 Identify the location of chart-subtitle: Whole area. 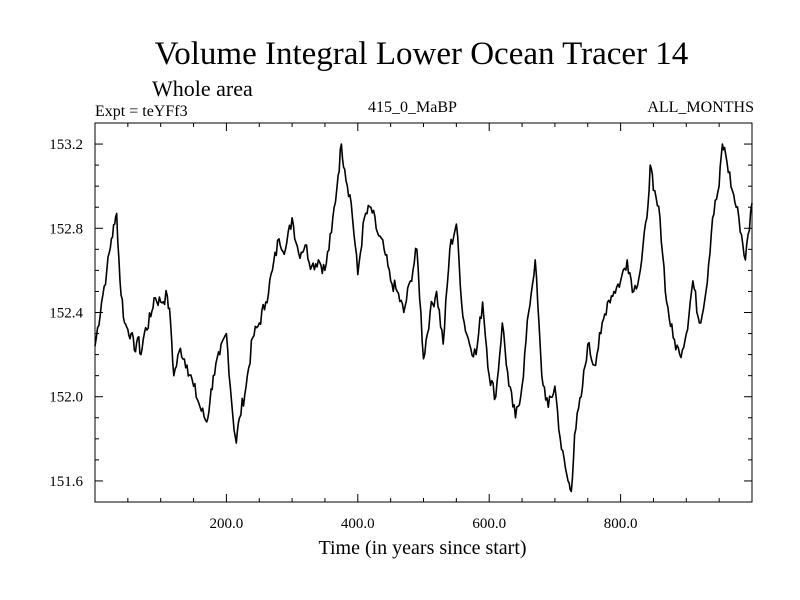
(202, 88).